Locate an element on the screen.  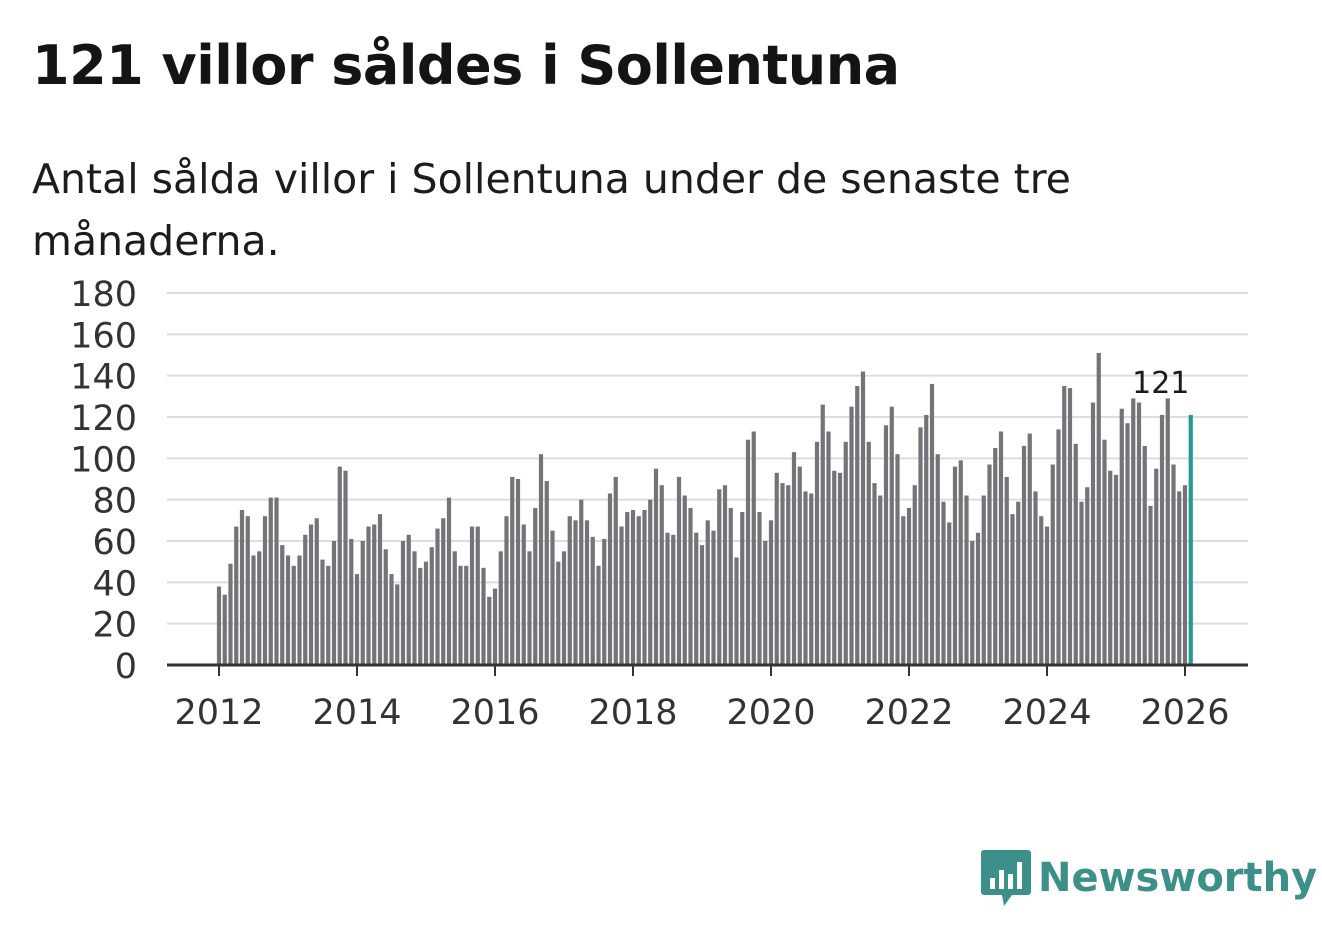
x-tick-label: 2020 is located at coordinates (770, 713).